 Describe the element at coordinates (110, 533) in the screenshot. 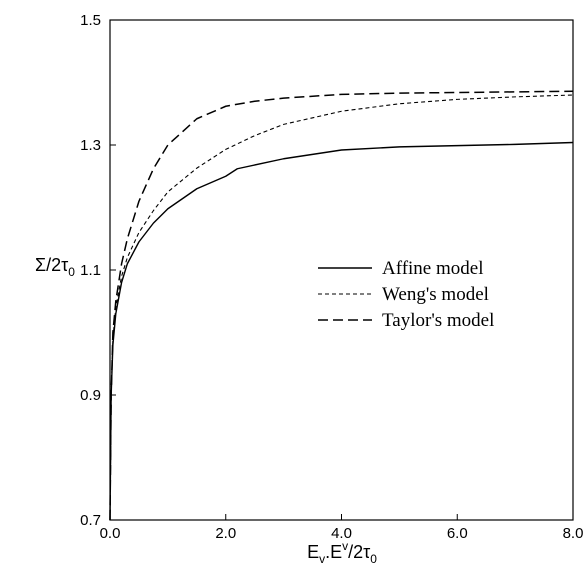

I see `x-tick-label: 0.0` at that location.